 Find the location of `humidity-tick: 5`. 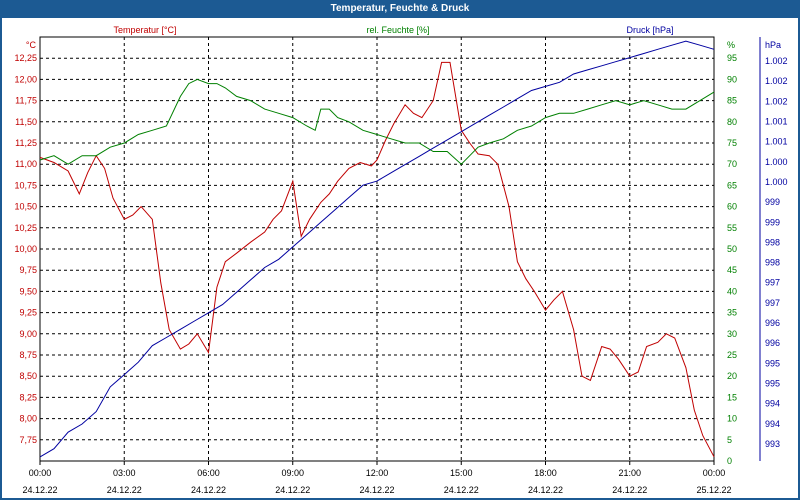

humidity-tick: 5 is located at coordinates (729, 440).